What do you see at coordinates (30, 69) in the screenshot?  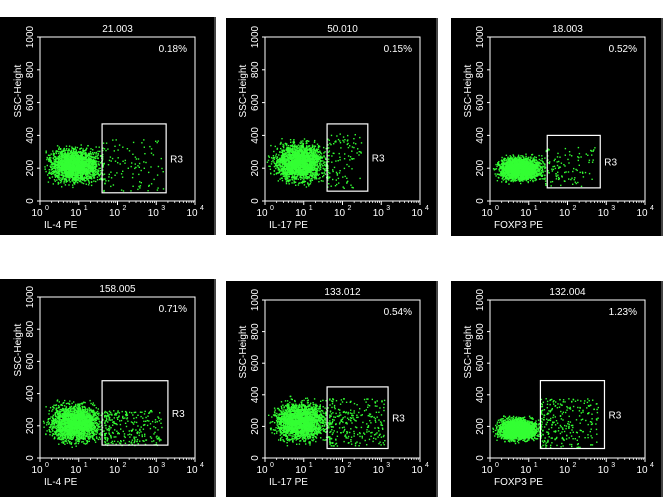 I see `y-tick-label: 800` at bounding box center [30, 69].